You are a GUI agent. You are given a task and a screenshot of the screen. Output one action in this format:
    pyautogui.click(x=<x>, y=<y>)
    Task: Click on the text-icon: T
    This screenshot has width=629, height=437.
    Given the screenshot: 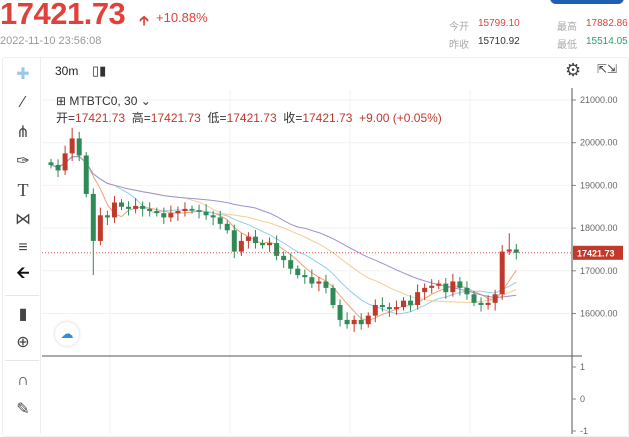 What is the action you would take?
    pyautogui.click(x=23, y=189)
    